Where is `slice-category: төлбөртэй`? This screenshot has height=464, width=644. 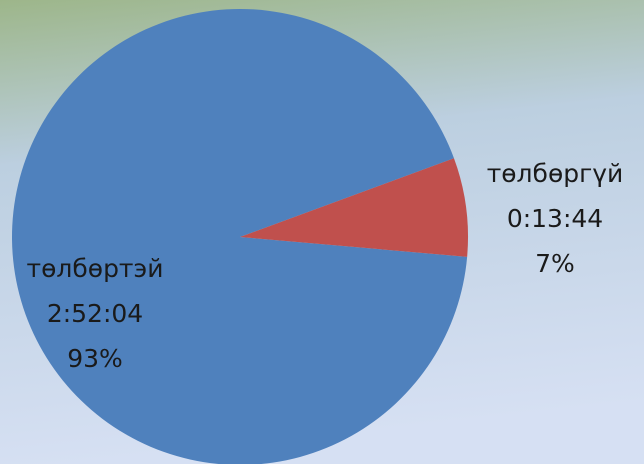 slice-category: төлбөртэй is located at coordinates (95, 268).